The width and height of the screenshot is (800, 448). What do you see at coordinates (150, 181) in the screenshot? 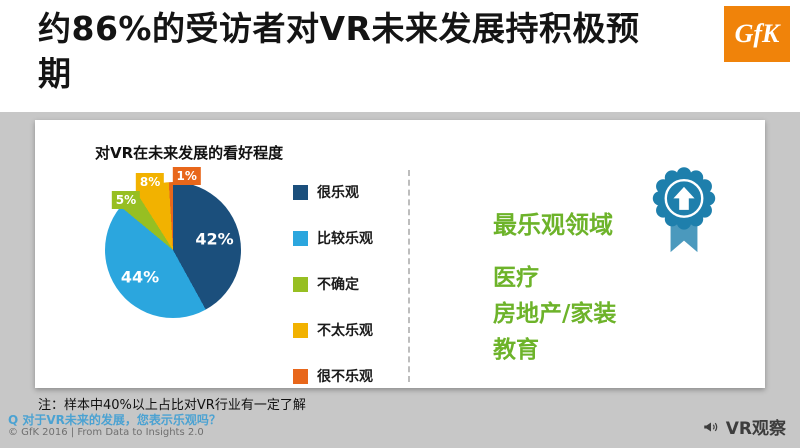
I see `pie-data-label: 8%` at bounding box center [150, 181].